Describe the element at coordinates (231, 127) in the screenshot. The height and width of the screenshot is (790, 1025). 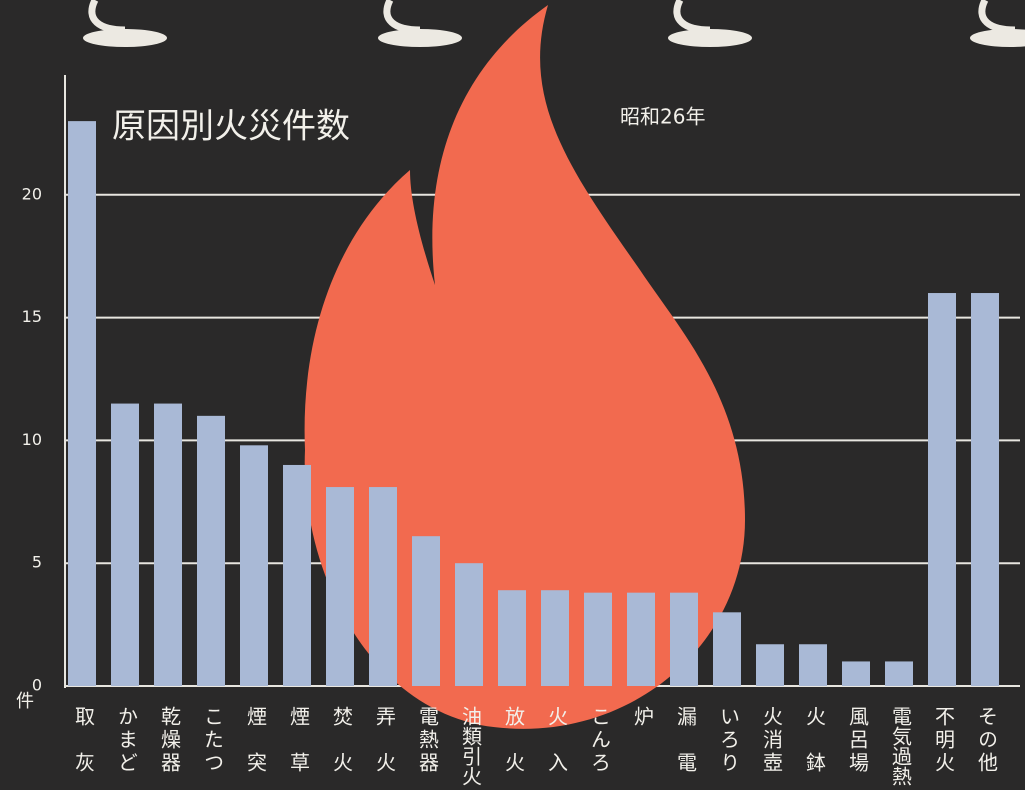
I see `chart-title: 原因別火災件数` at that location.